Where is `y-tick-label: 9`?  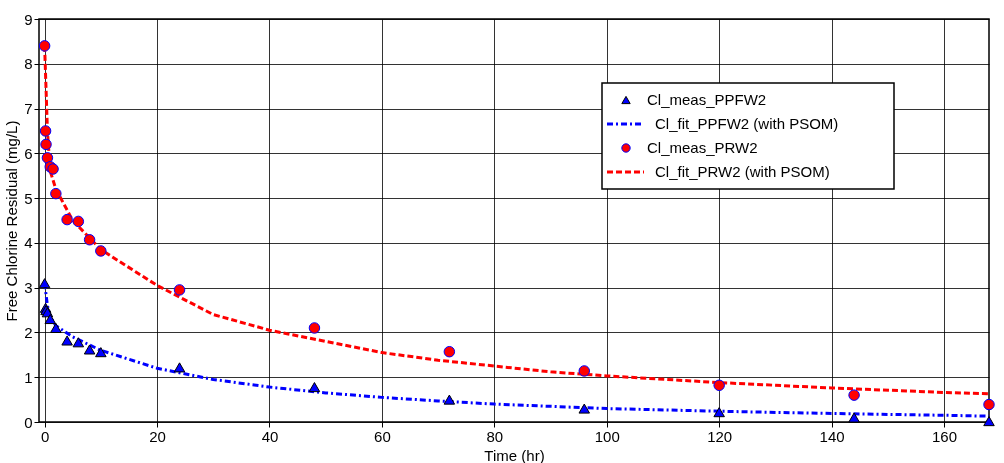 y-tick-label: 9 is located at coordinates (28, 19).